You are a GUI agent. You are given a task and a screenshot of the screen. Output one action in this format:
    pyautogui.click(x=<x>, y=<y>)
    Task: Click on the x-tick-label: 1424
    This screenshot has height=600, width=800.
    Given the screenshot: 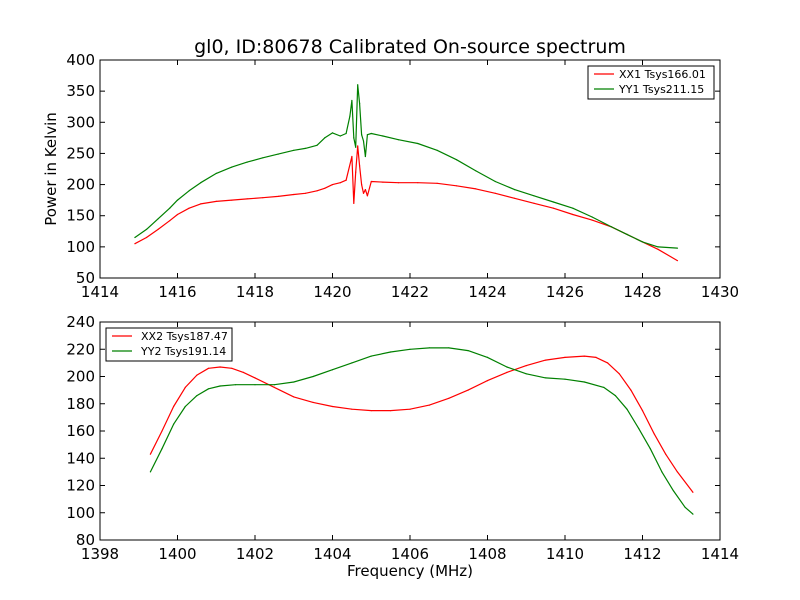 What is the action you would take?
    pyautogui.click(x=487, y=292)
    